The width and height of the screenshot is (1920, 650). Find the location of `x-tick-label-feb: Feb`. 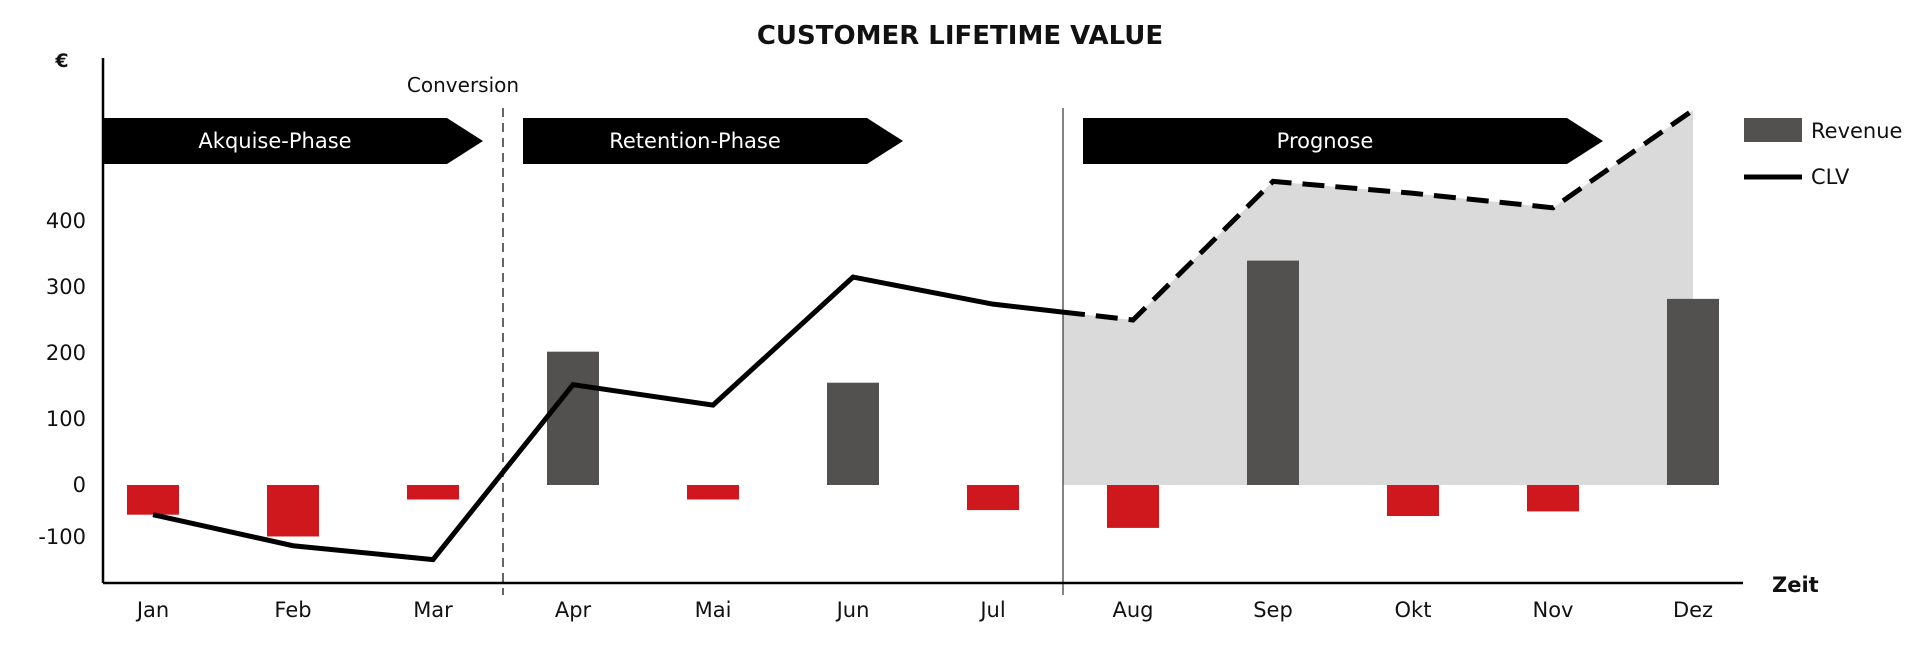

x-tick-label-feb: Feb is located at coordinates (292, 610).